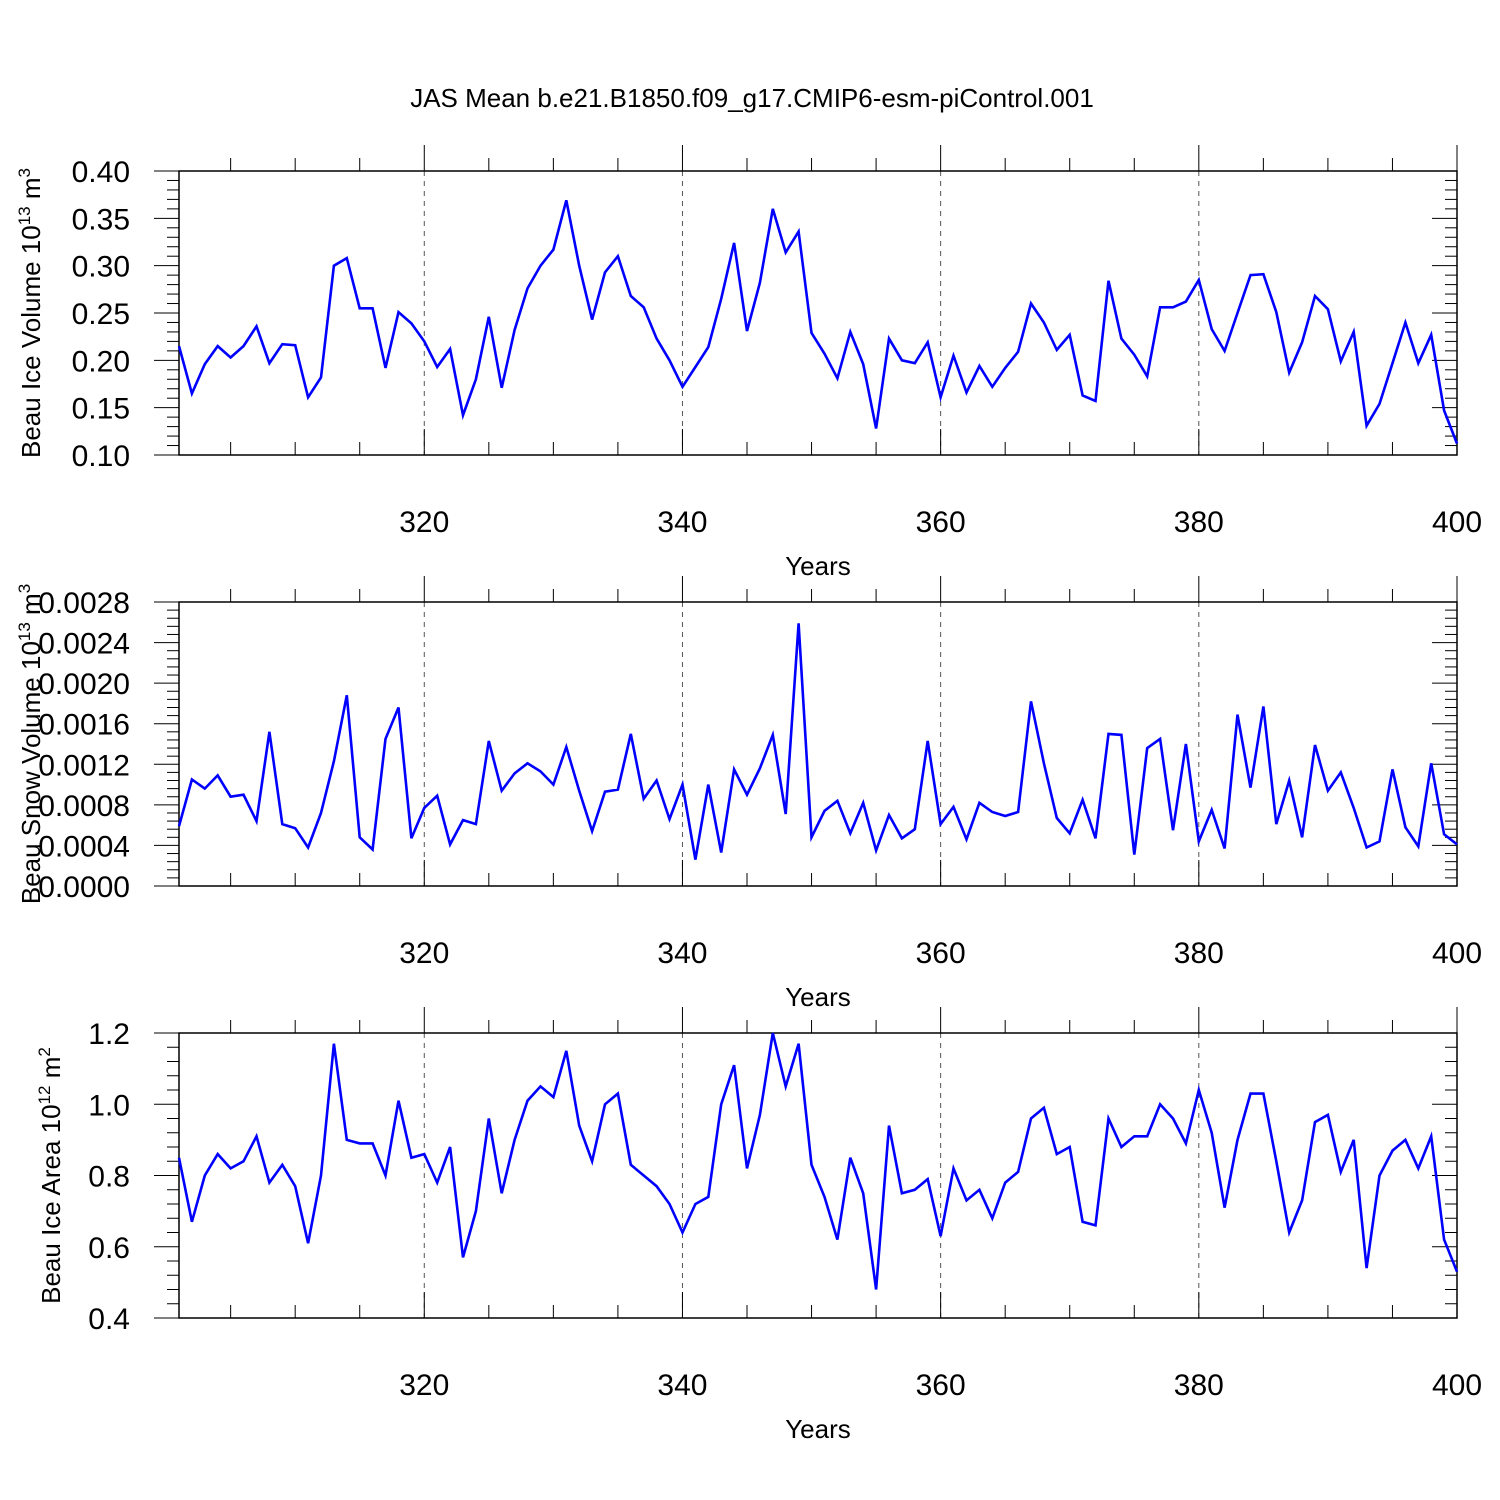 The width and height of the screenshot is (1500, 1500). Describe the element at coordinates (101, 409) in the screenshot. I see `y-tick-label: 0.15` at that location.